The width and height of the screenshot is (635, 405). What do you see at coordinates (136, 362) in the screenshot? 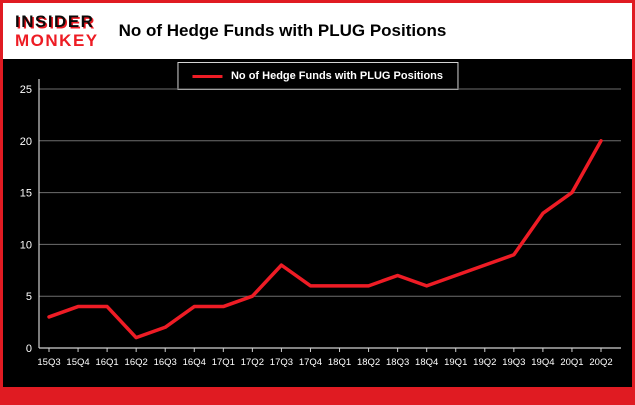
I see `x-tick-label-16Q2: 16Q2` at bounding box center [136, 362].